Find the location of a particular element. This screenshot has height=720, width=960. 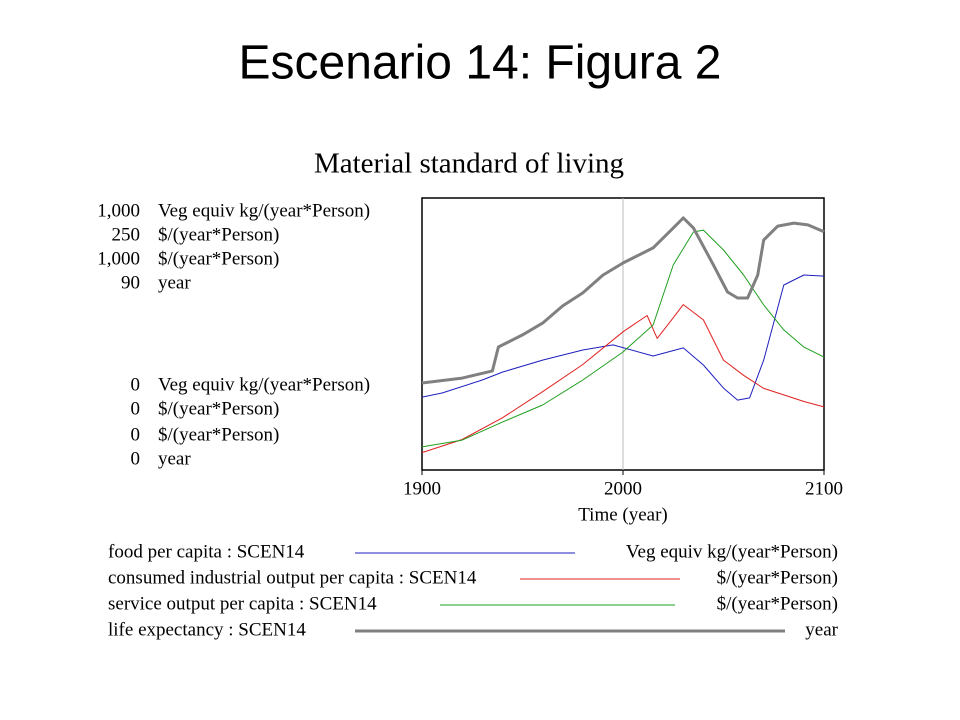

y-tick-label: 250 is located at coordinates (126, 234).